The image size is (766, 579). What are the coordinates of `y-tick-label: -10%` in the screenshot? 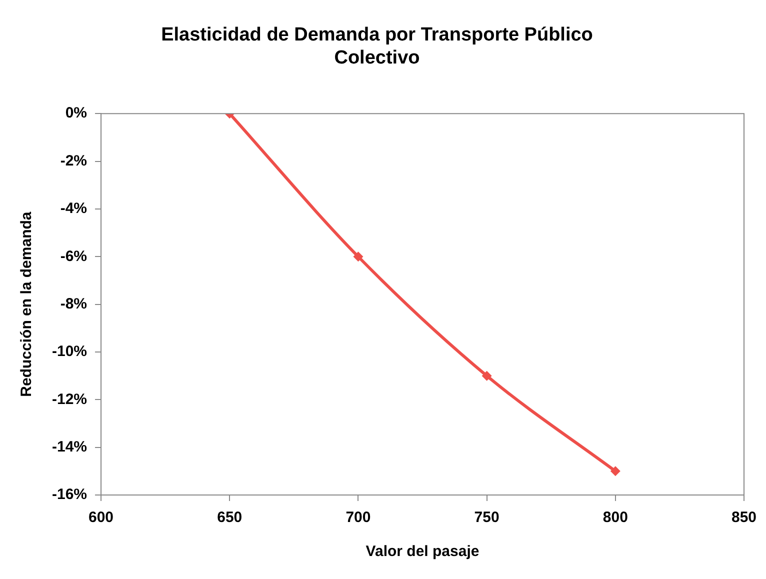 It's located at (70, 351).